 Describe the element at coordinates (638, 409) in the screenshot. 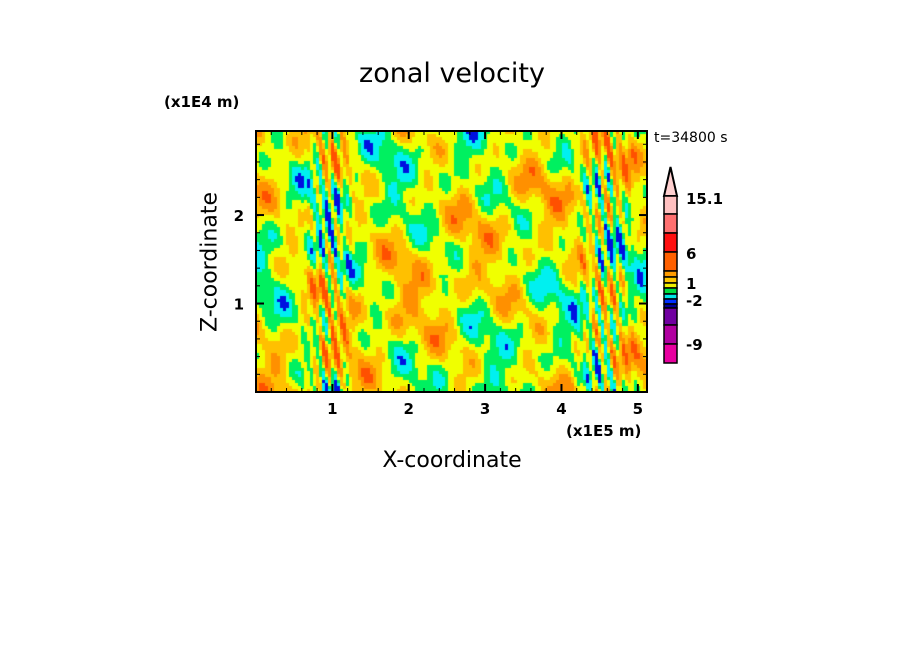

I see `x-tick-label: 5` at that location.